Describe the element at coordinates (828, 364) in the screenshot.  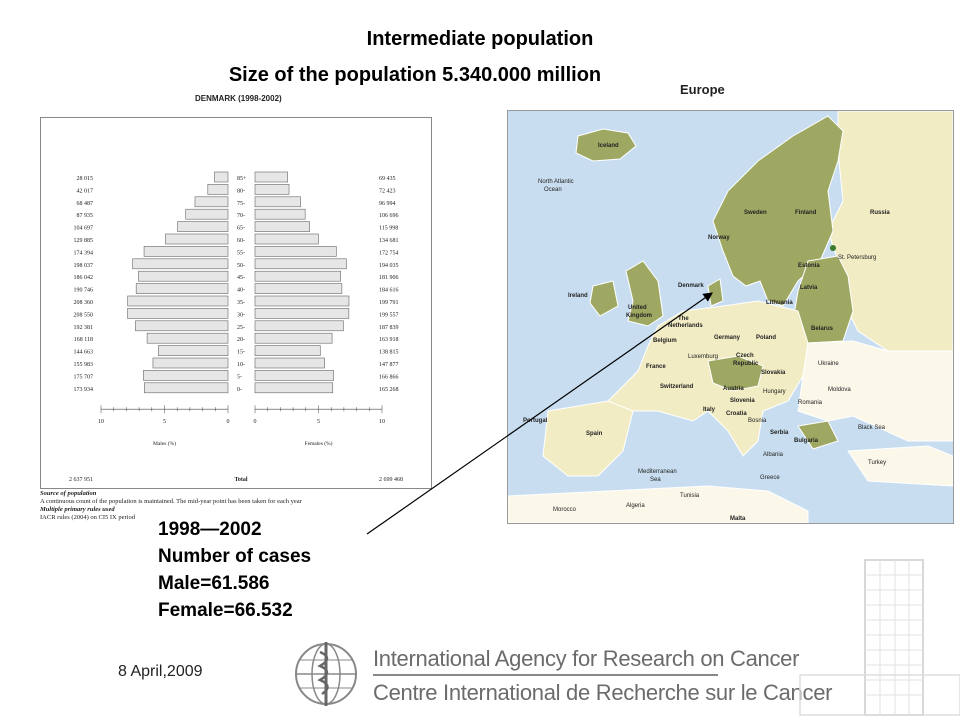
I see `map-label-ukraine: Ukraine` at that location.